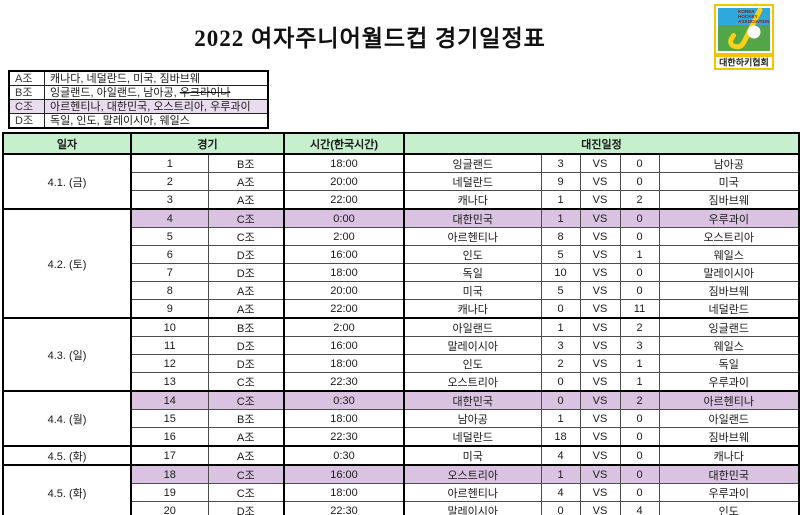 The width and height of the screenshot is (800, 515). Describe the element at coordinates (729, 418) in the screenshot. I see `away-team: 아일랜드` at that location.